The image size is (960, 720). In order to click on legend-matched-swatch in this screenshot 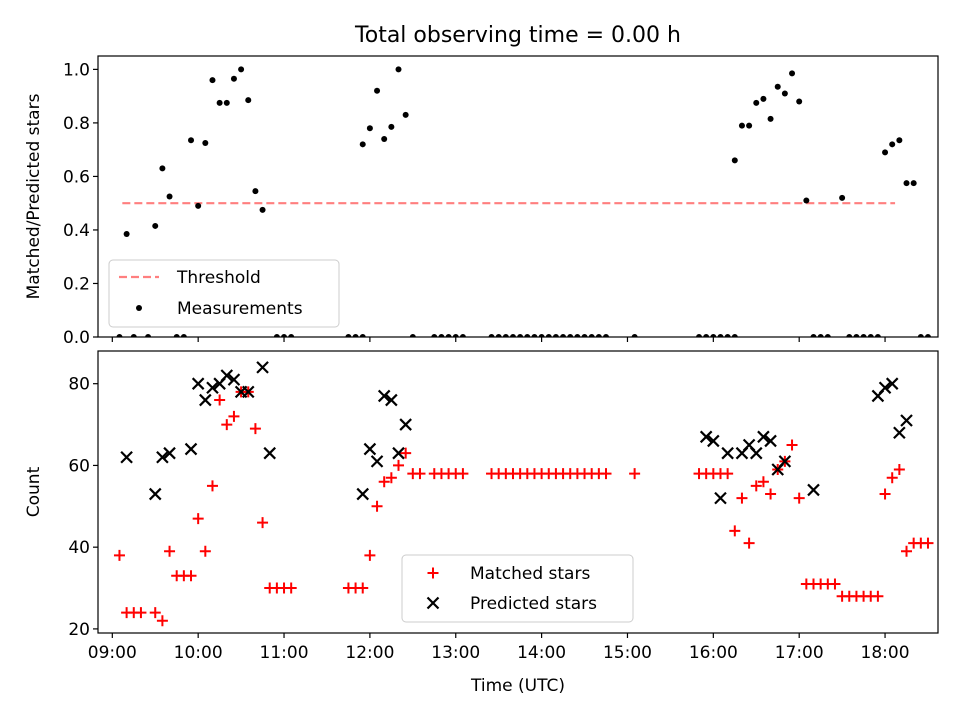, I will do `click(433, 573)`.